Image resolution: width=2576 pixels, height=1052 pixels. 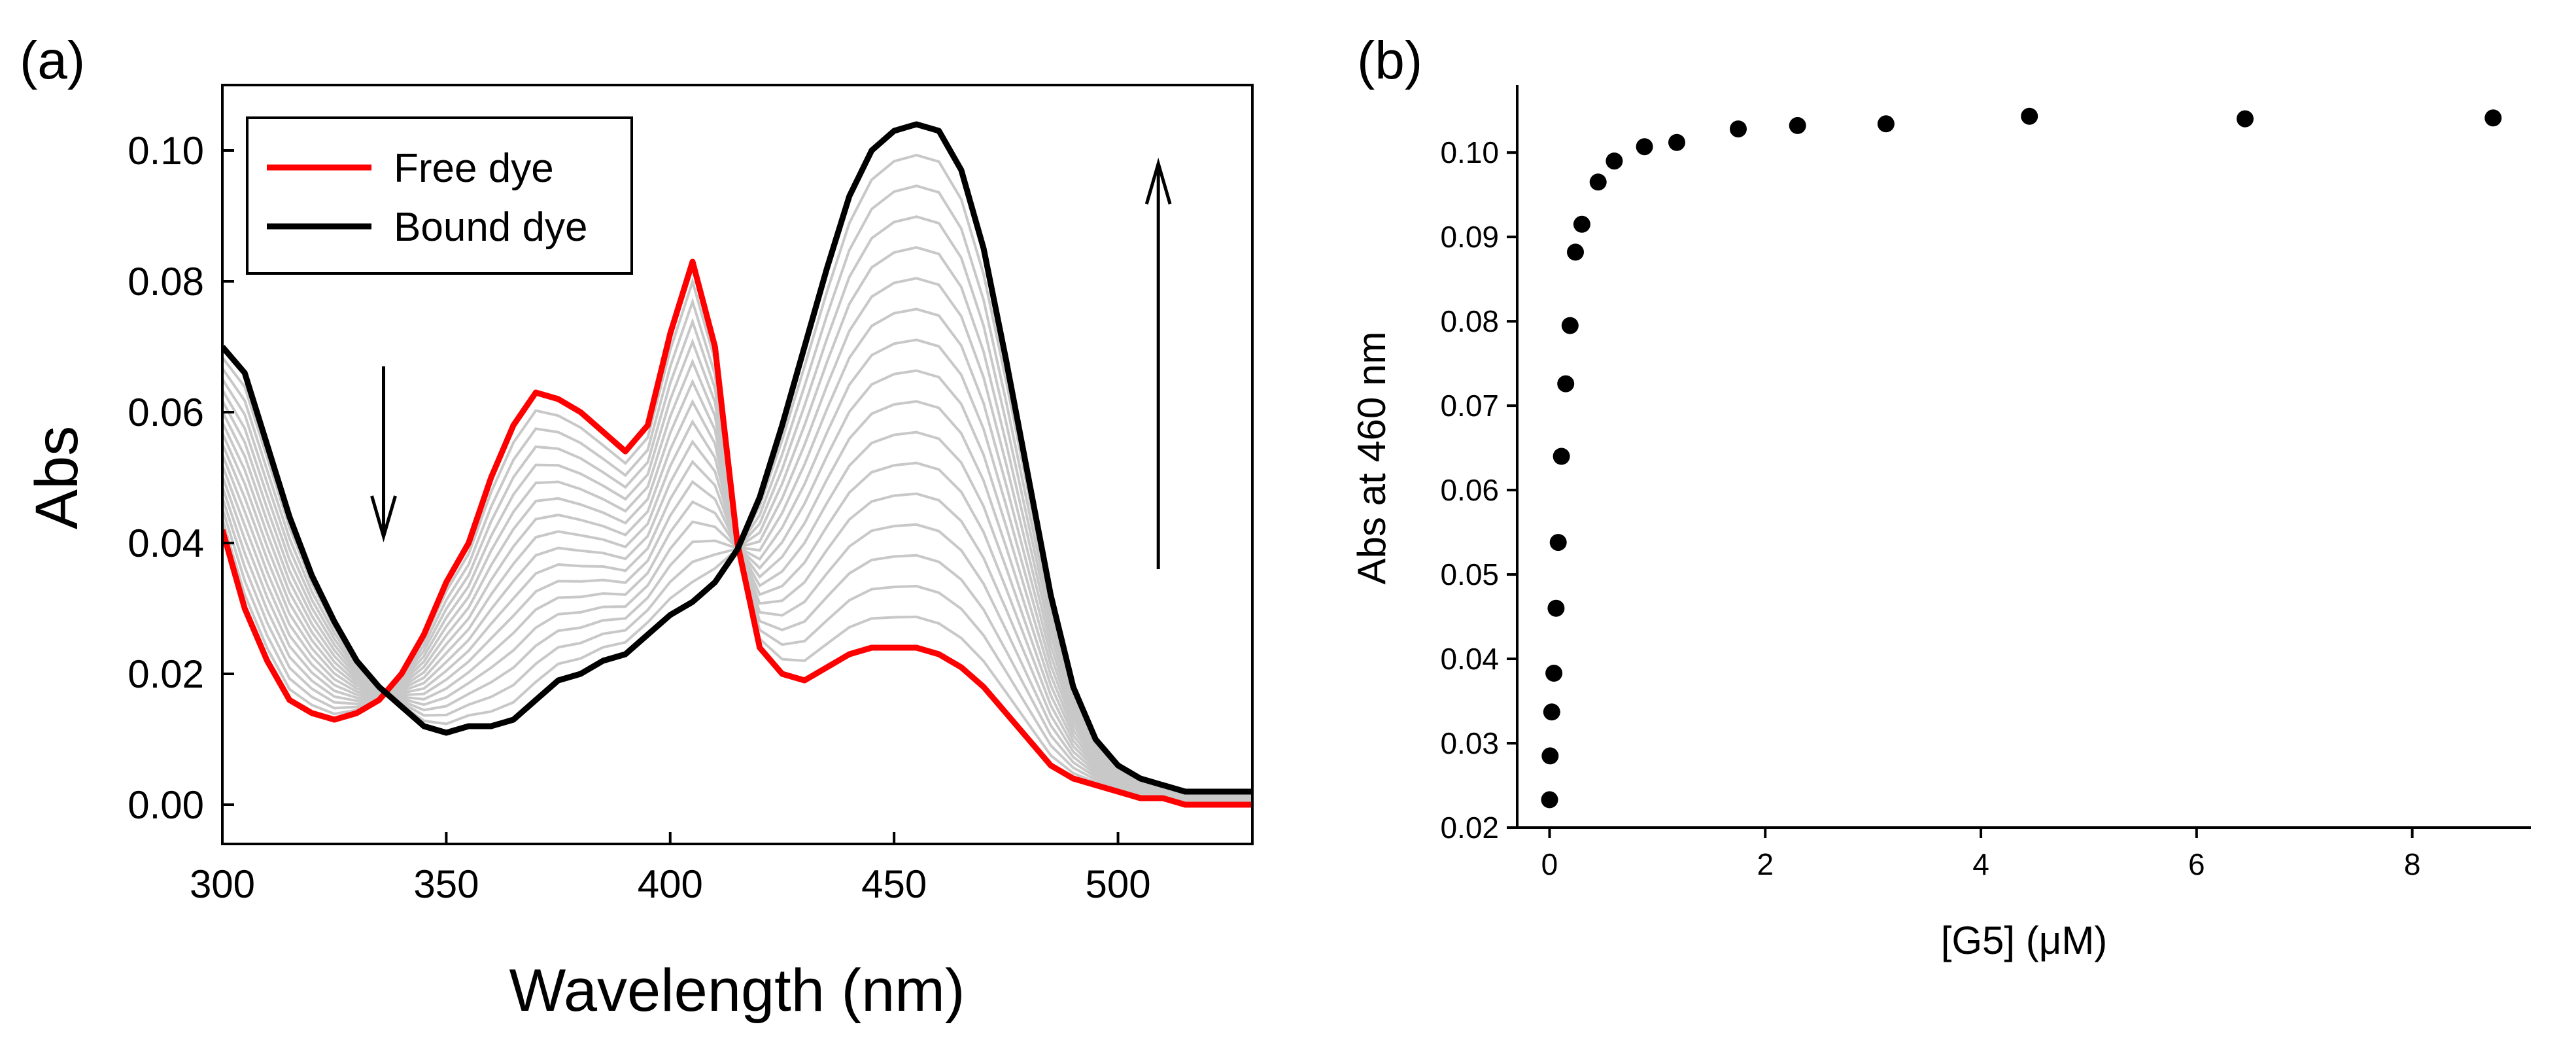 I want to click on y-tick-label: 0.00, so click(x=166, y=805).